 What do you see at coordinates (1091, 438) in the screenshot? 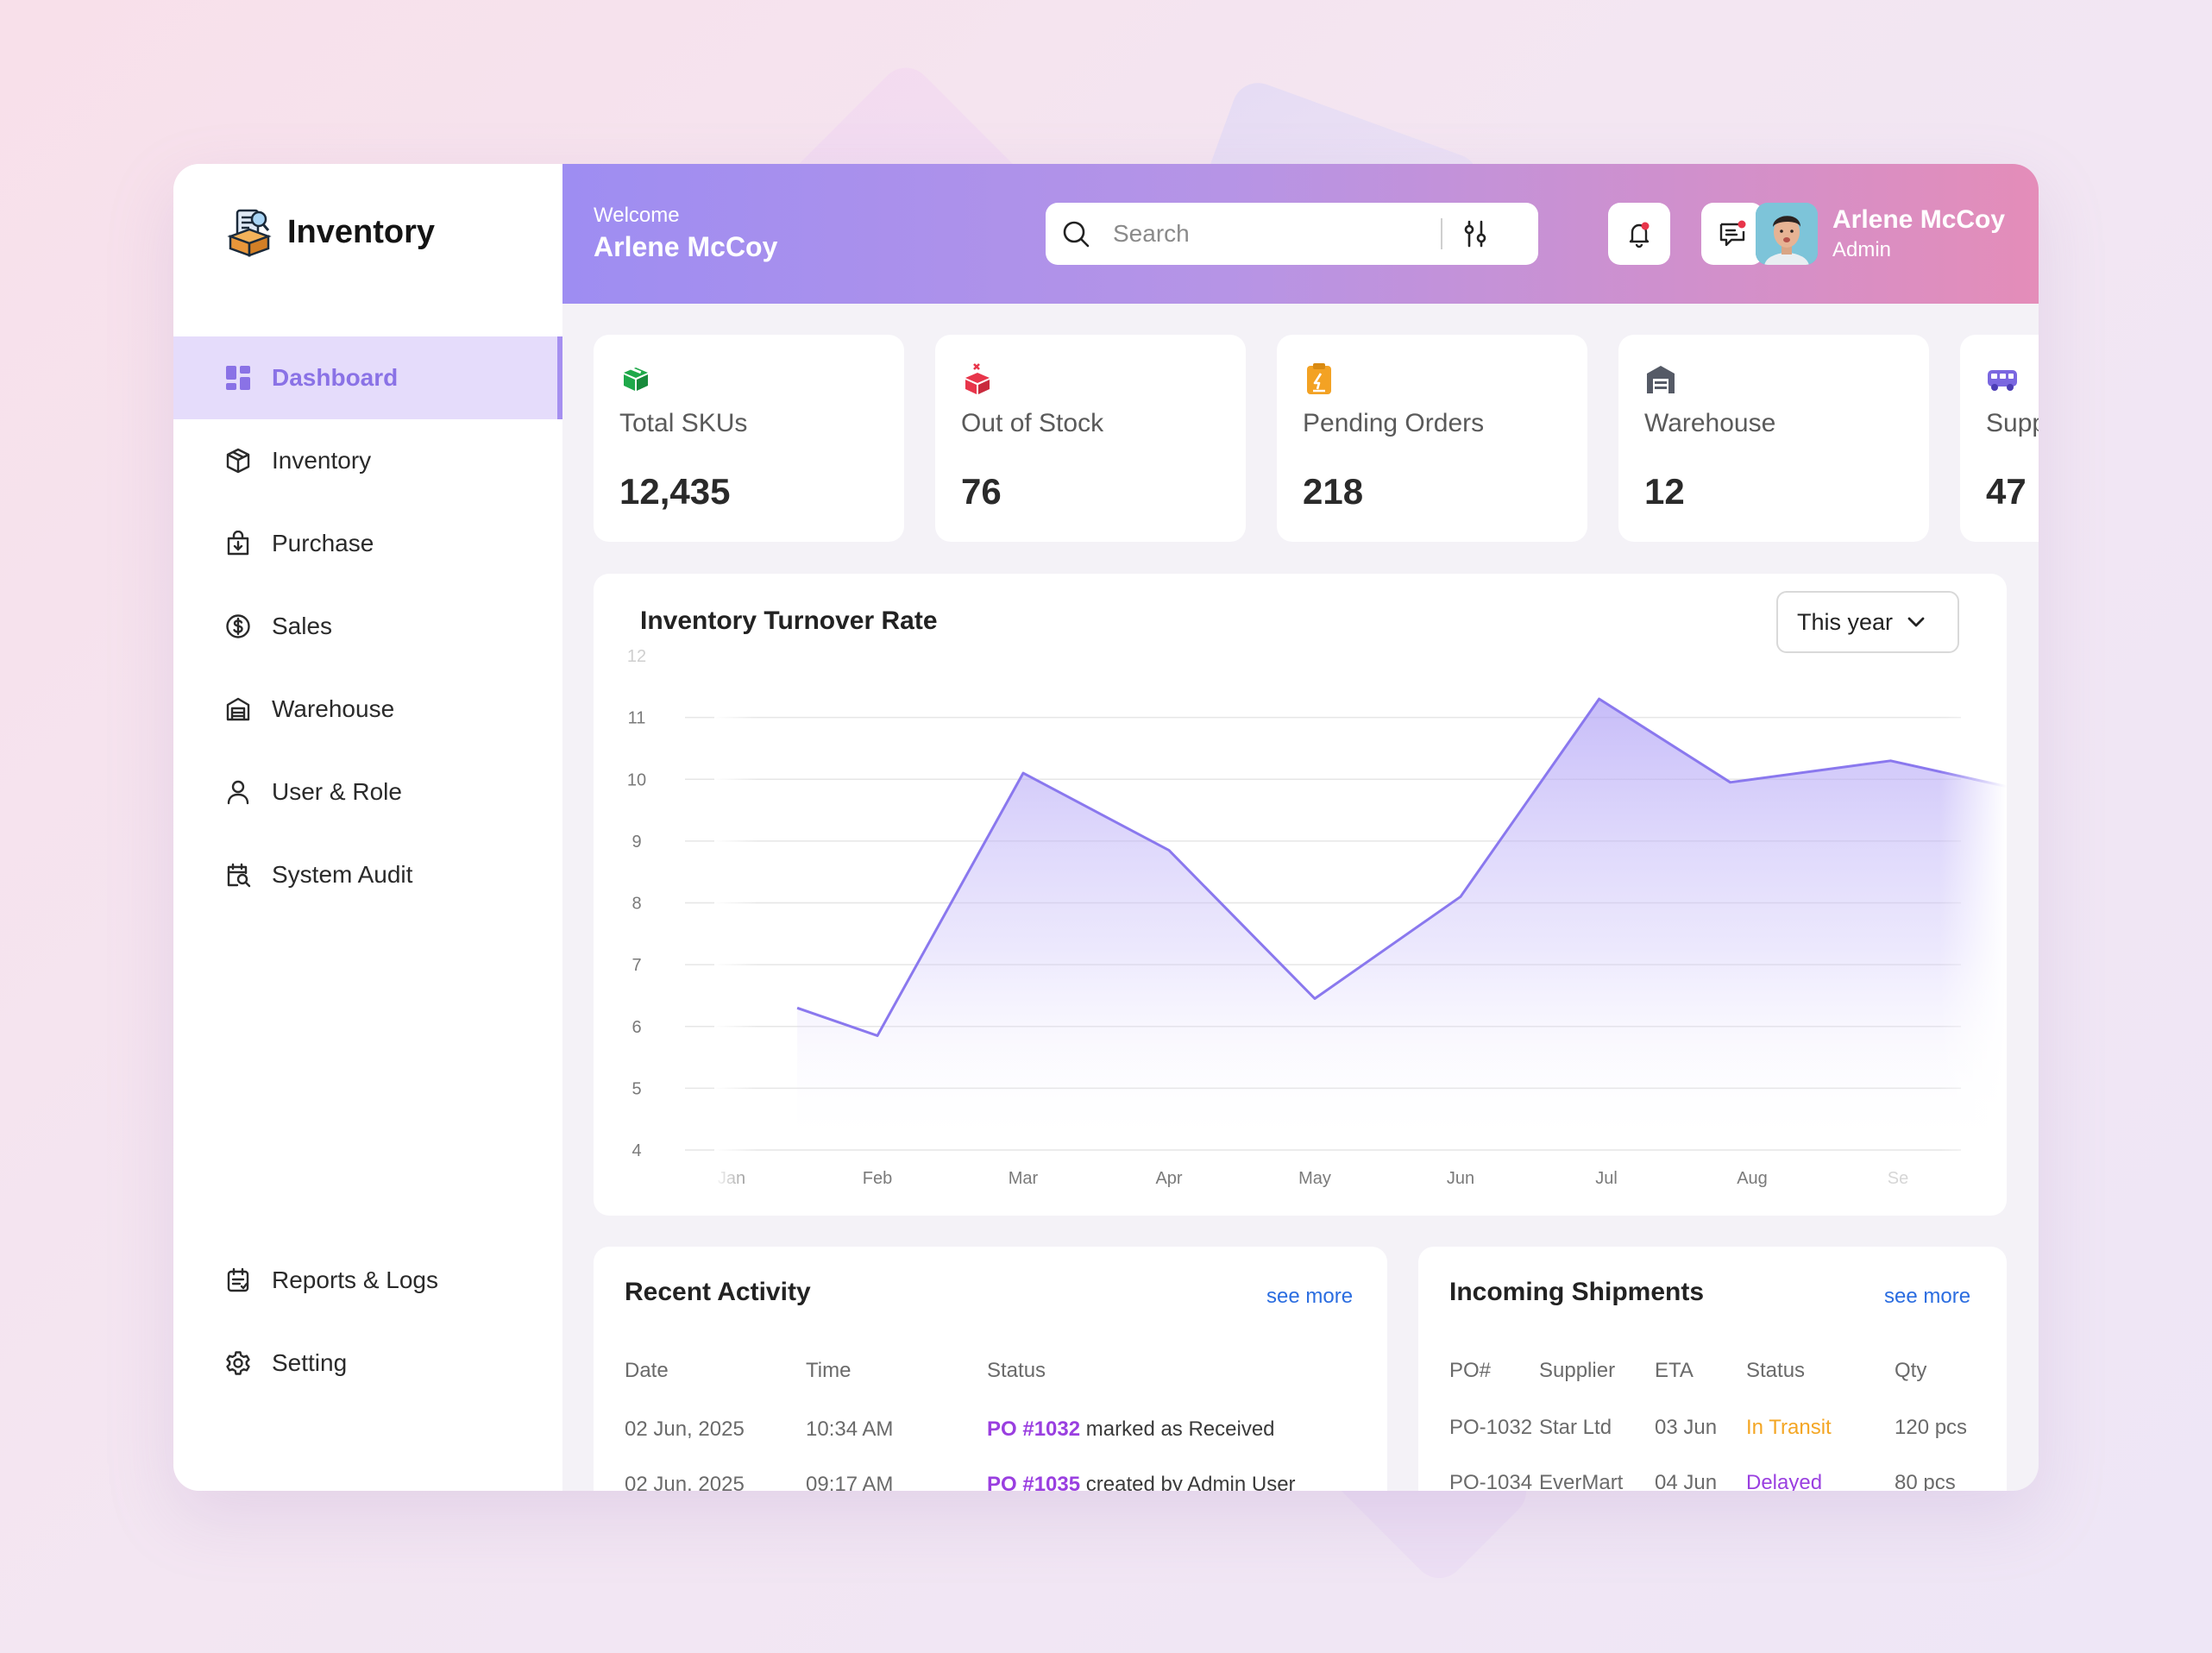
I see `stat-card-out-of-stock: Out of Stock 76` at bounding box center [1091, 438].